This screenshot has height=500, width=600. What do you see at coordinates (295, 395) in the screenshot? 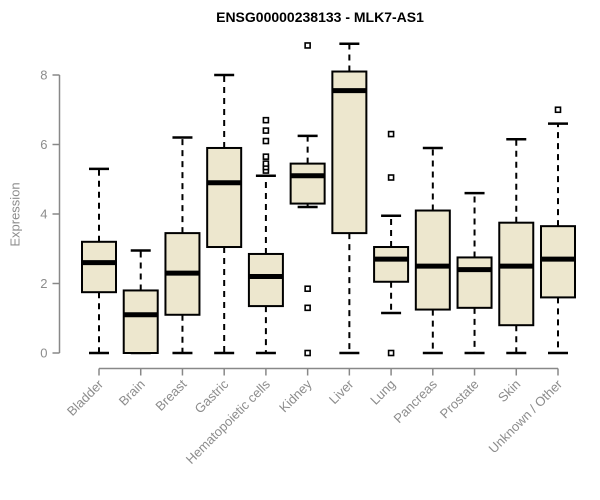
I see `x-tick-label: Kidney` at bounding box center [295, 395].